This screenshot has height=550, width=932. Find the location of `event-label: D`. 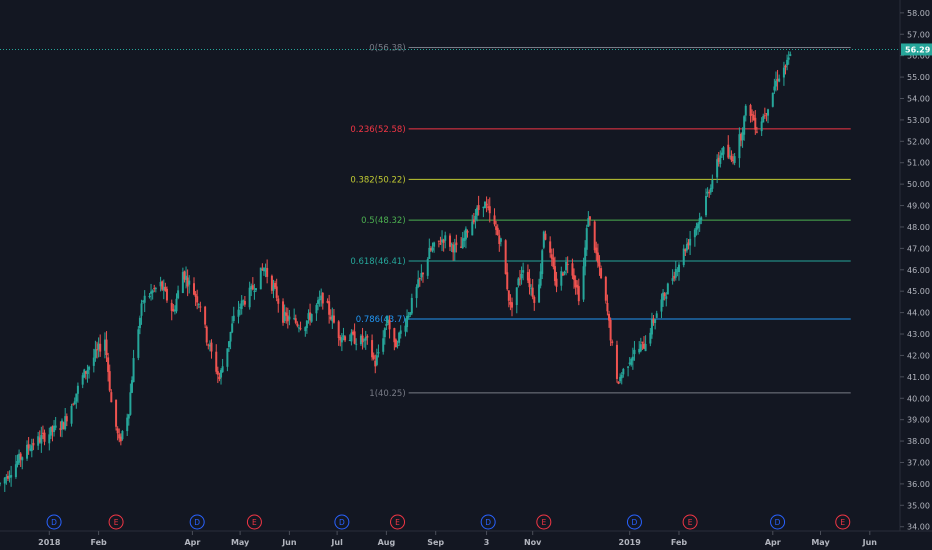

event-label: D is located at coordinates (54, 522).